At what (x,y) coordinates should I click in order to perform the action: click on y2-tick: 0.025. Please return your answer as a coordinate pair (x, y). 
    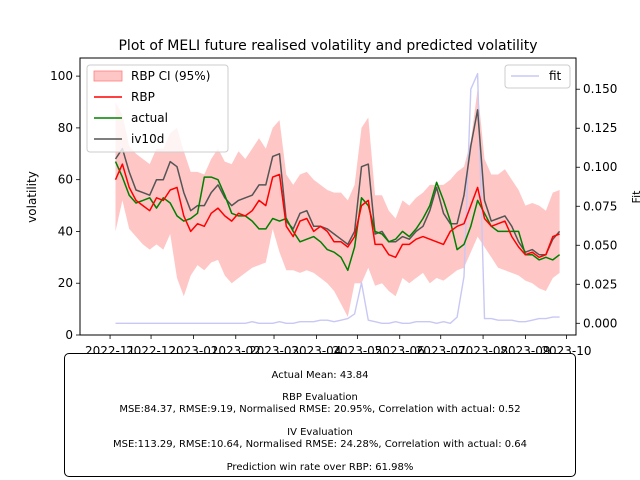
    Looking at the image, I should click on (596, 284).